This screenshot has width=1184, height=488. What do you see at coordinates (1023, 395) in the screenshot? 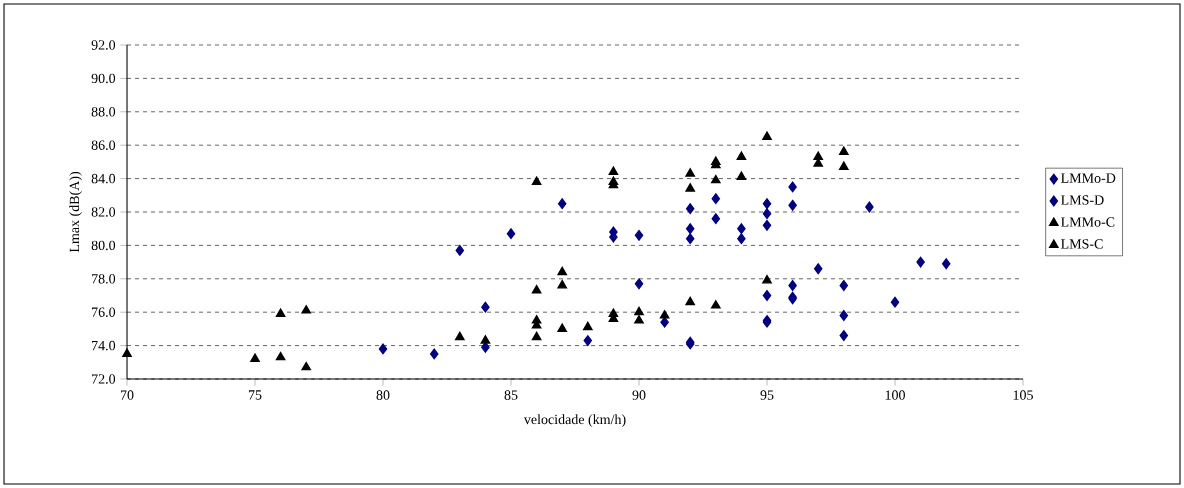
I see `x-tick-label: 105` at bounding box center [1023, 395].